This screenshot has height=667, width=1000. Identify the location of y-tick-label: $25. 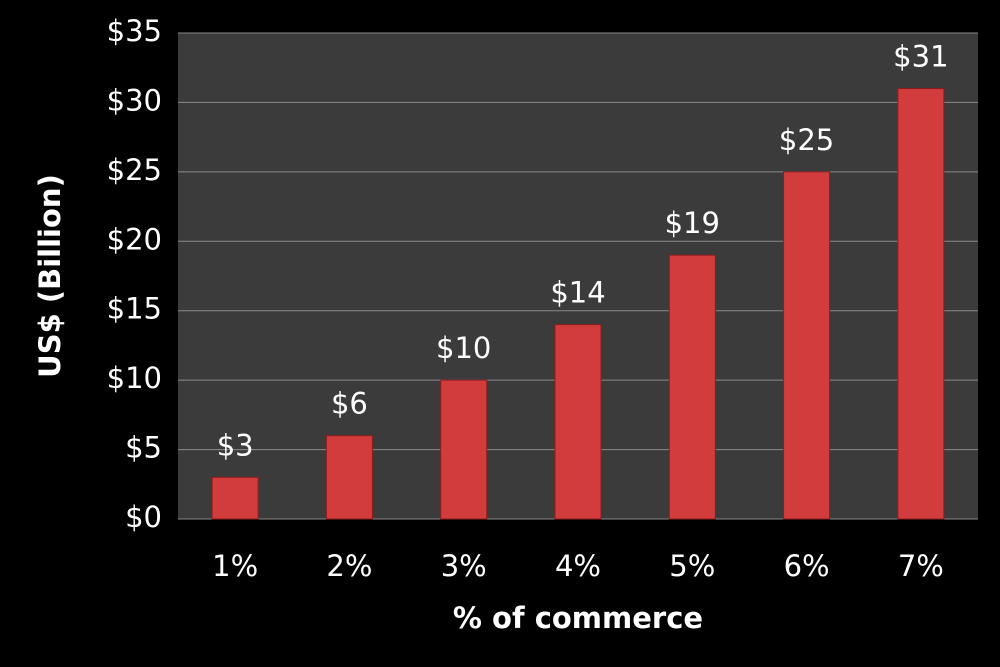
(134, 170).